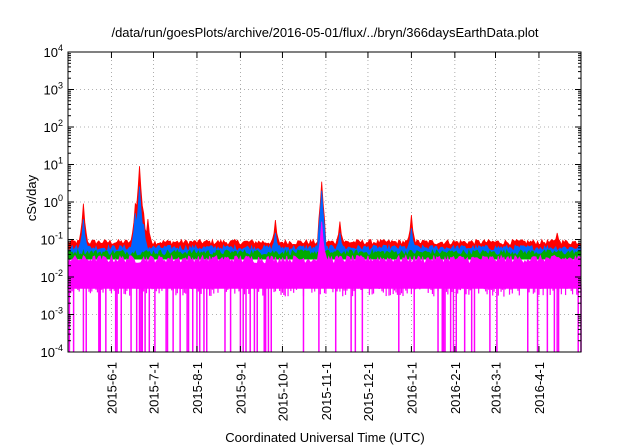 The height and width of the screenshot is (448, 640). Describe the element at coordinates (52, 314) in the screenshot. I see `y-tick-label: 10⁻³` at that location.